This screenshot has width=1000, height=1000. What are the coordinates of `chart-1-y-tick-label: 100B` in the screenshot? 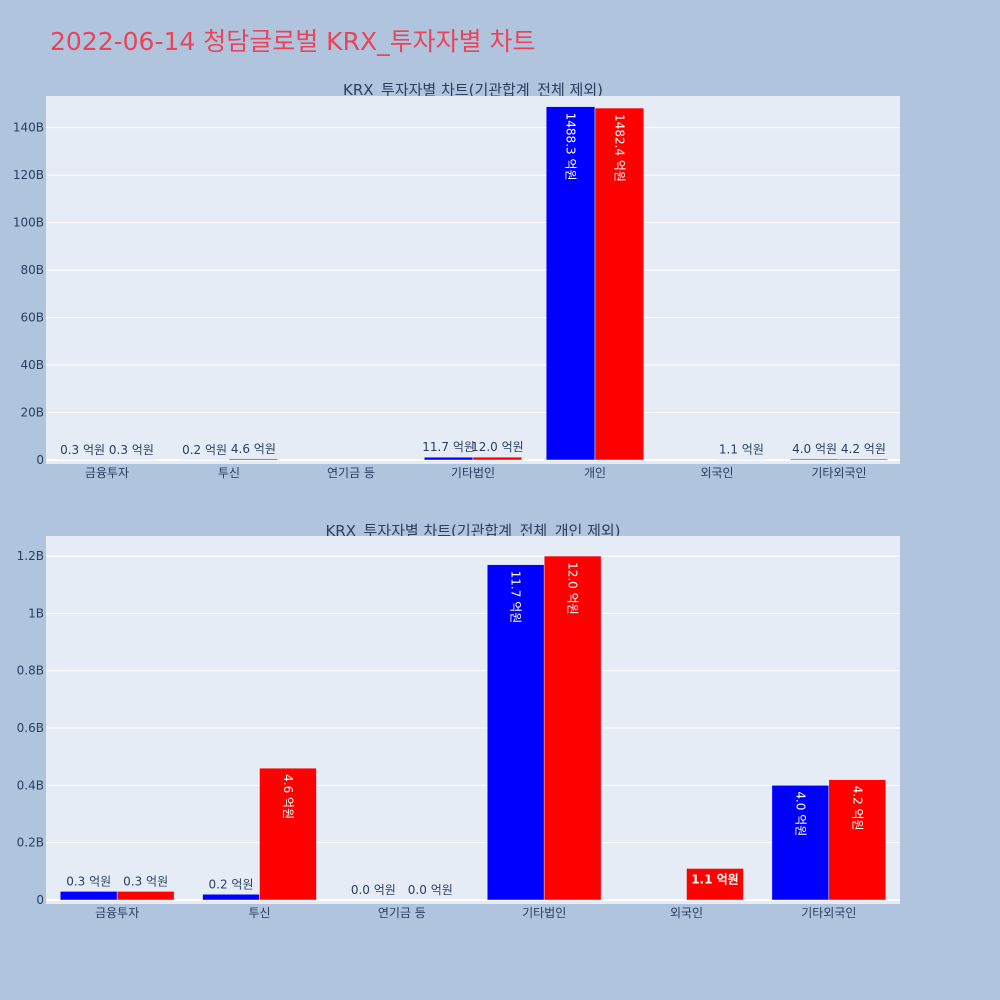 It's located at (28, 223).